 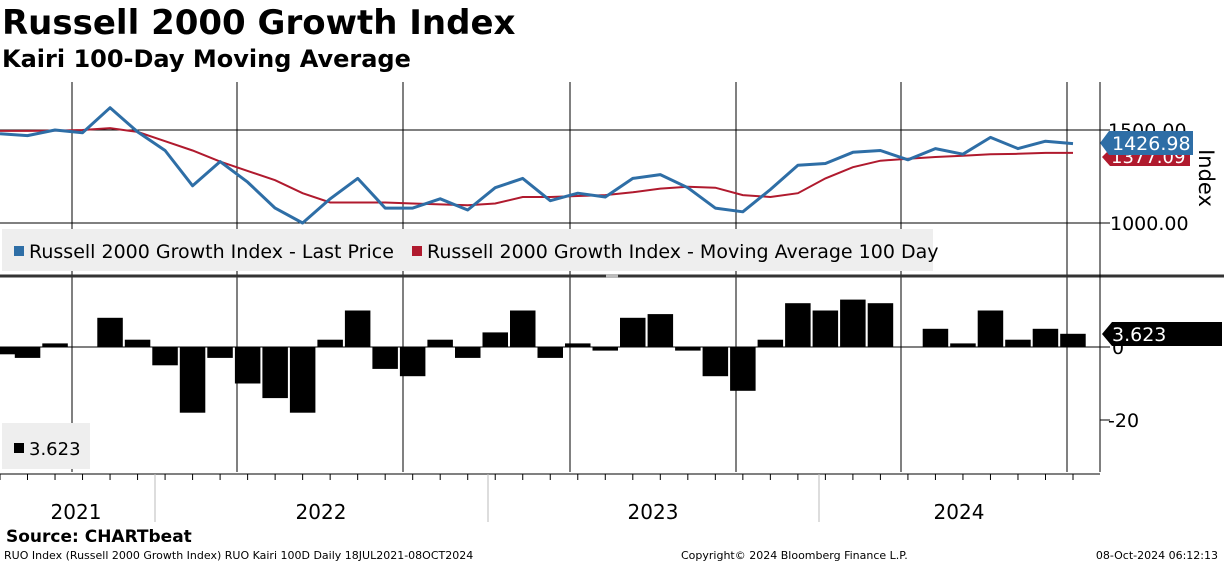 What do you see at coordinates (1206, 178) in the screenshot?
I see `y-axis-title: Index` at bounding box center [1206, 178].